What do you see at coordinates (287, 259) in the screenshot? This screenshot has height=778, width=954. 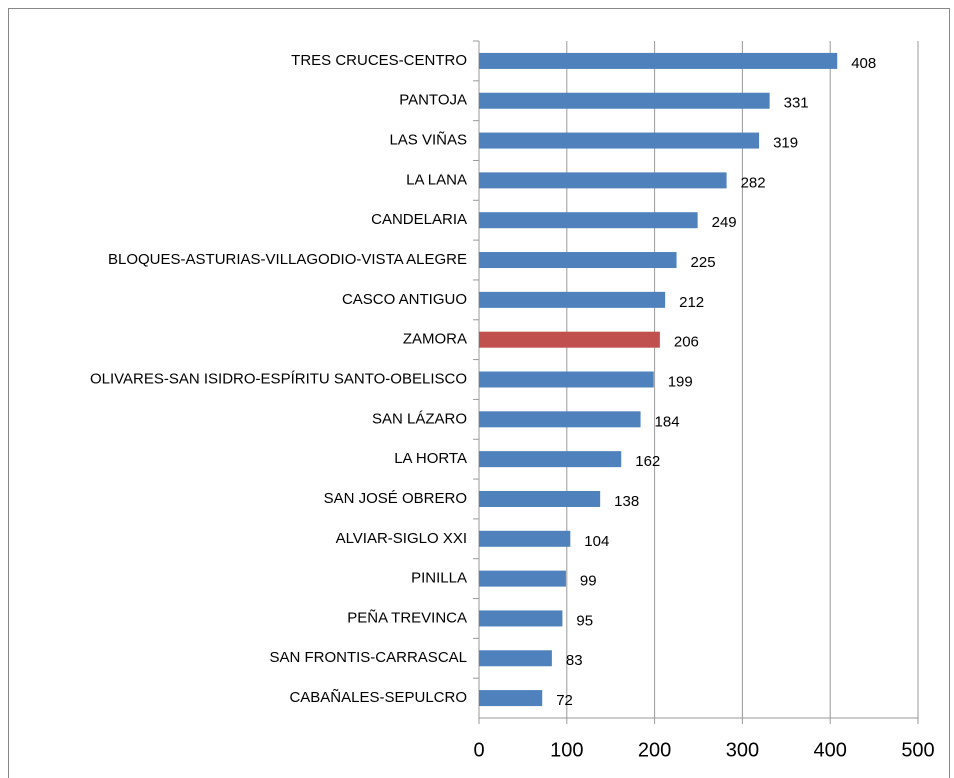 I see `y-tick-label: BLOQUES-ASTURIAS-VILLAGODIO-VISTA ALEGRE` at bounding box center [287, 259].